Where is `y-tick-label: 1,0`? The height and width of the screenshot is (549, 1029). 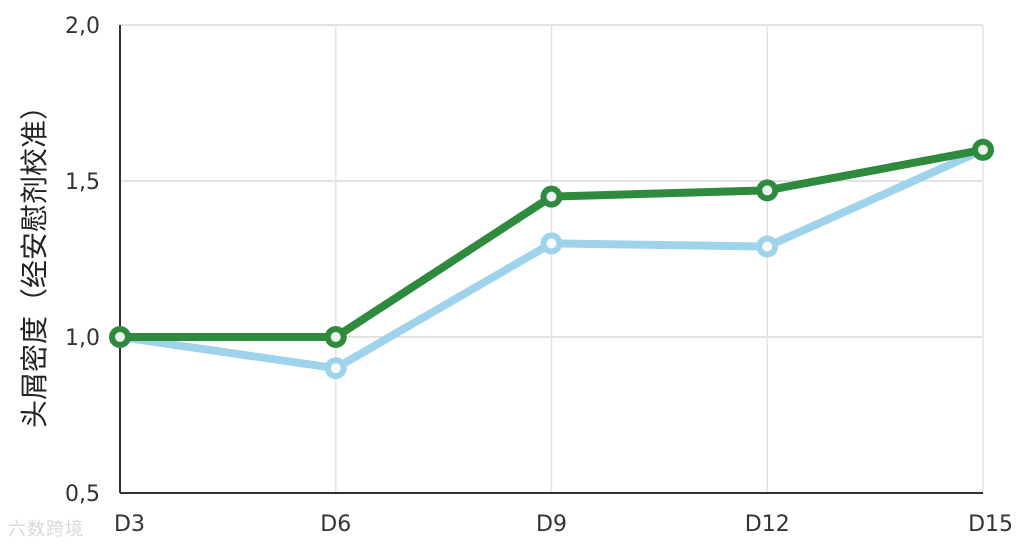
y-tick-label: 1,0 is located at coordinates (82, 338).